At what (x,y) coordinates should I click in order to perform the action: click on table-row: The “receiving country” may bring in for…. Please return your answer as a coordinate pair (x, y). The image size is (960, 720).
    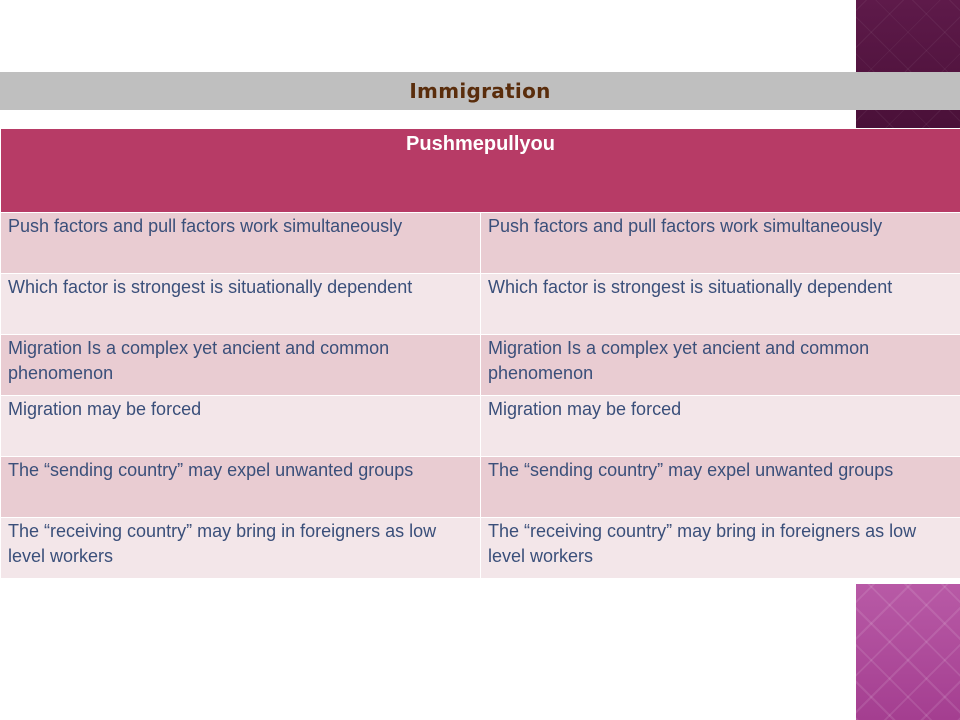
    Looking at the image, I should click on (480, 548).